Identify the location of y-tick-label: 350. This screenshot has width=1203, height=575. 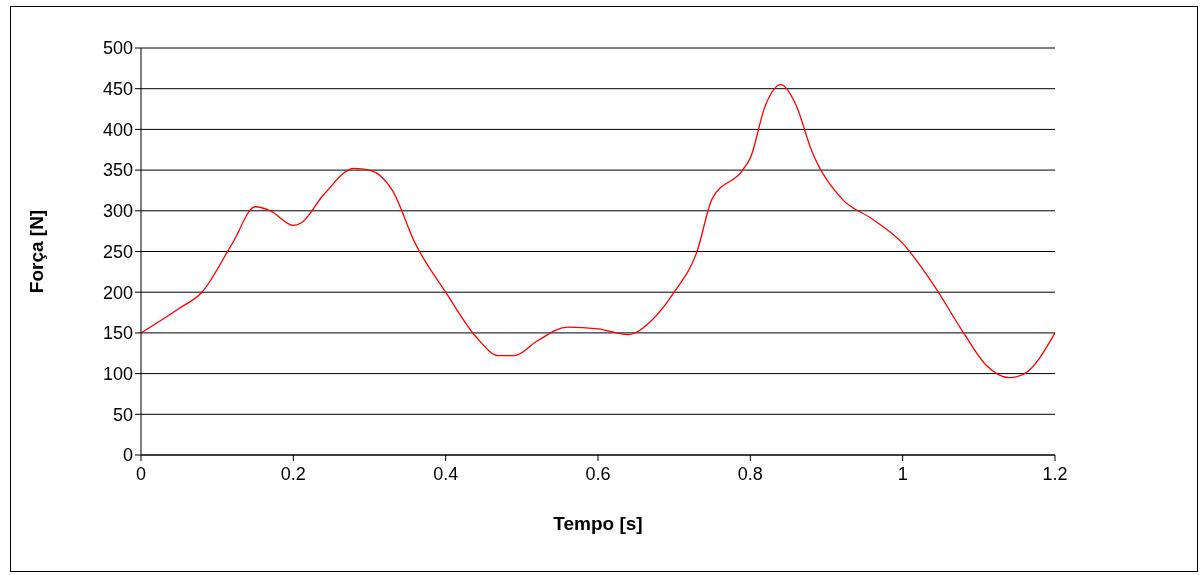
(117, 170).